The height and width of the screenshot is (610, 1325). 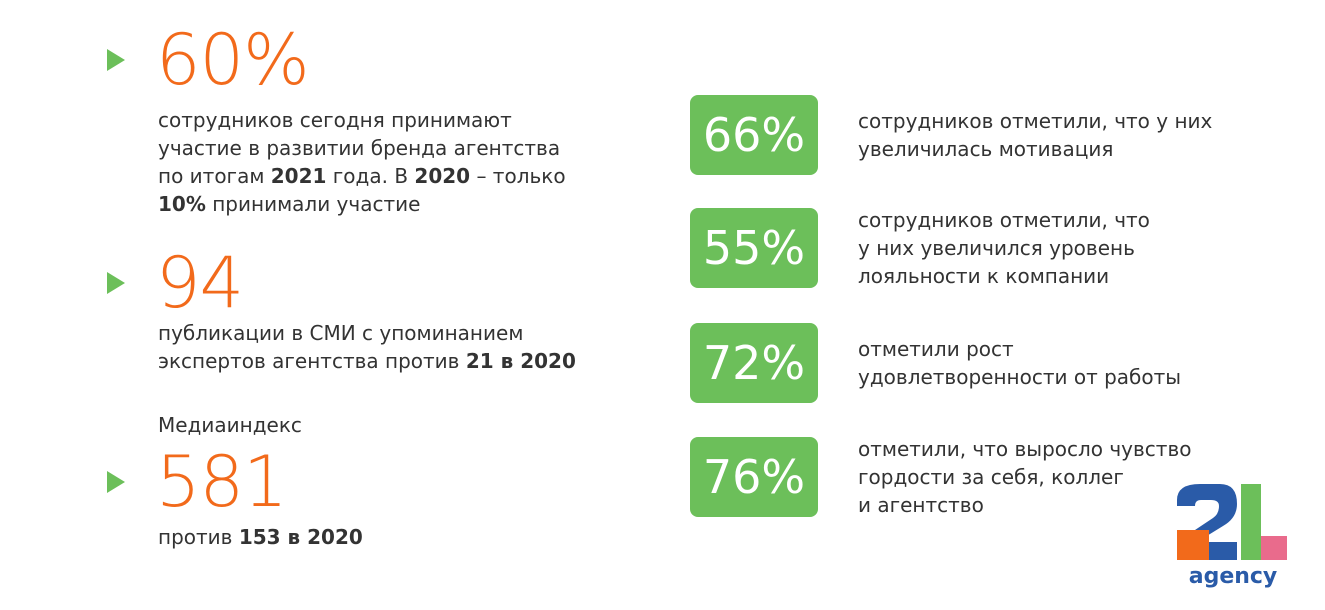 I want to click on text-run: публикации в СМИ с упоминанием, so click(x=341, y=333).